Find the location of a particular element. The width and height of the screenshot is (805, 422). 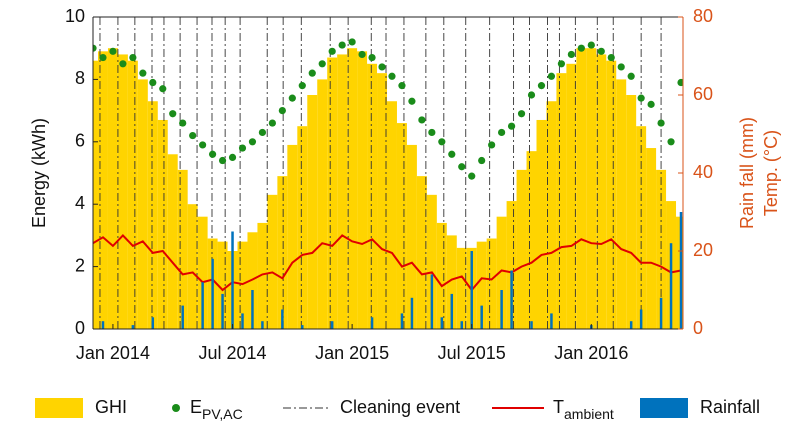

y-tick-label: 8 is located at coordinates (80, 78).